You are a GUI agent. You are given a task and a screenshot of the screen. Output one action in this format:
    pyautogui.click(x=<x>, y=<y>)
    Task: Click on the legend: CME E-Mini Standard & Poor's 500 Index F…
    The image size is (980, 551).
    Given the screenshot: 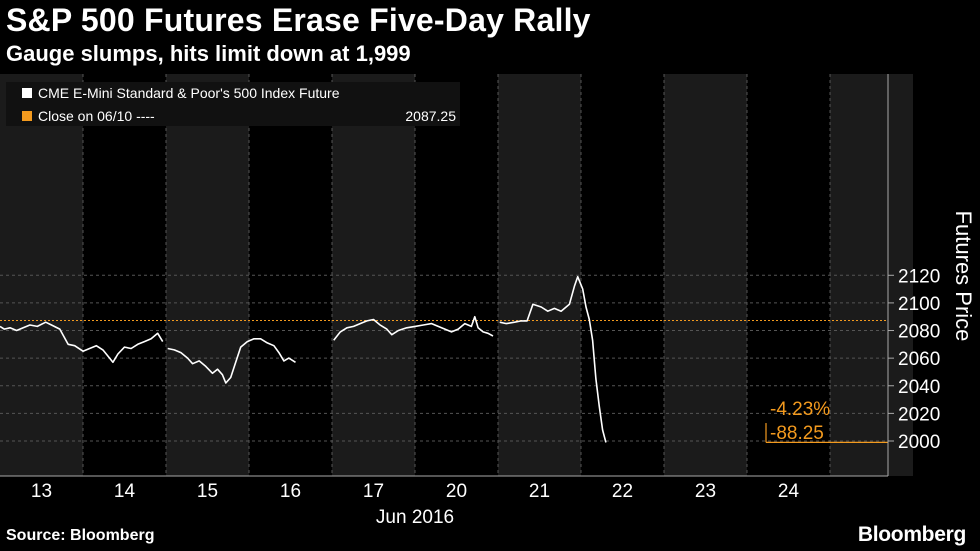 What is the action you would take?
    pyautogui.click(x=233, y=104)
    